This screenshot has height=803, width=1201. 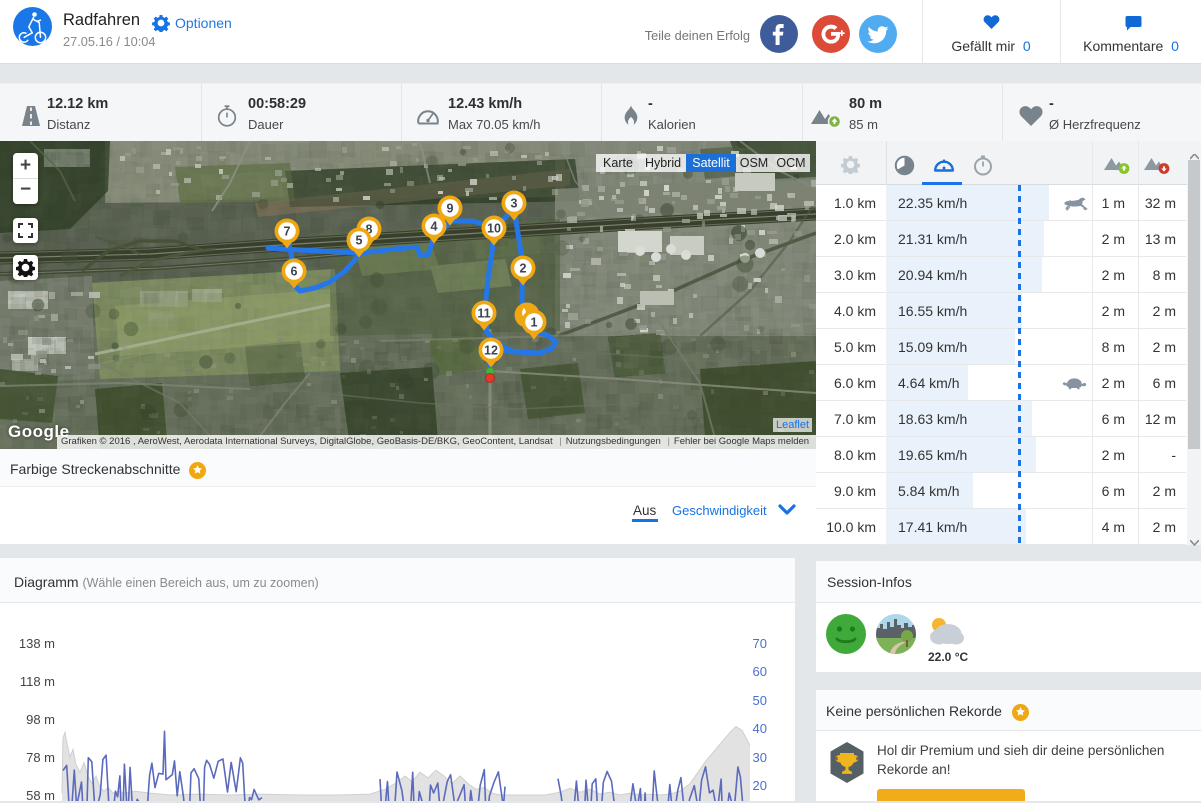 What do you see at coordinates (494, 229) in the screenshot?
I see `svg-text: 10` at bounding box center [494, 229].